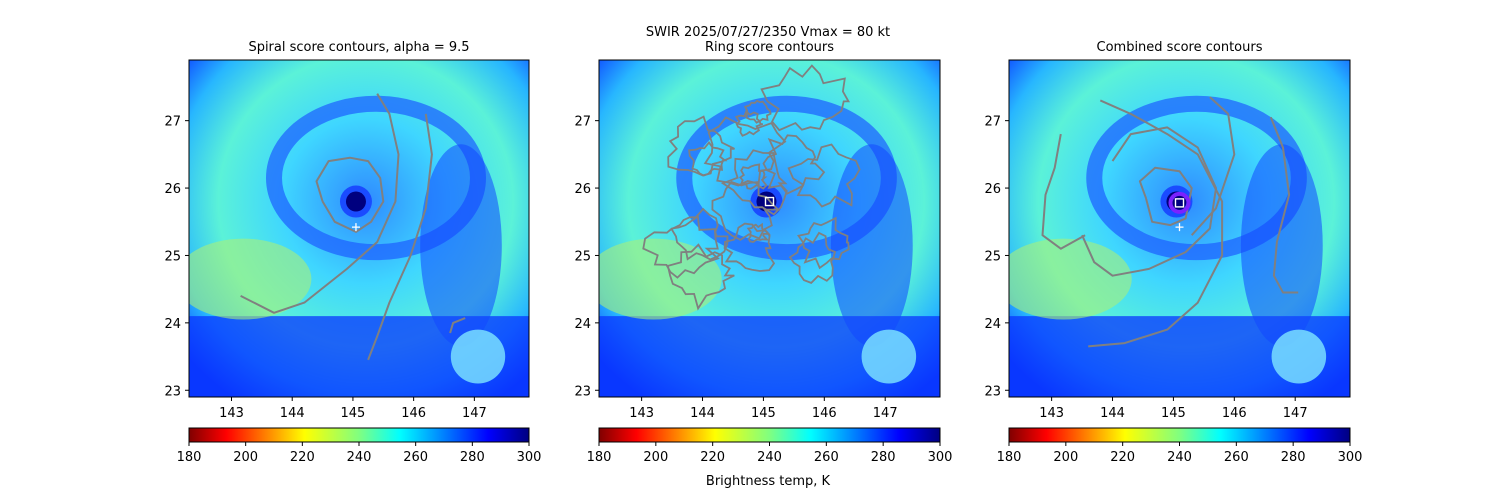 The image size is (1500, 500). I want to click on colorbar-label: Brightness temp, K, so click(768, 481).